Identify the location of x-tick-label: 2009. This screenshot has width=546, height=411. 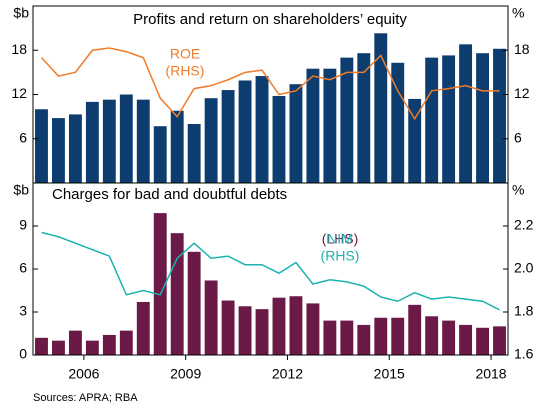
(185, 374).